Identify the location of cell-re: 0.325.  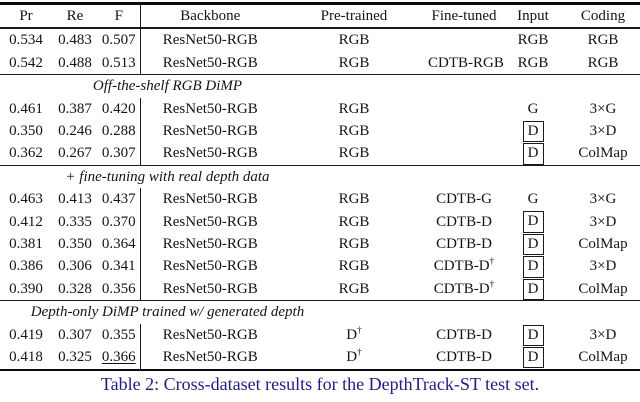
(75, 357).